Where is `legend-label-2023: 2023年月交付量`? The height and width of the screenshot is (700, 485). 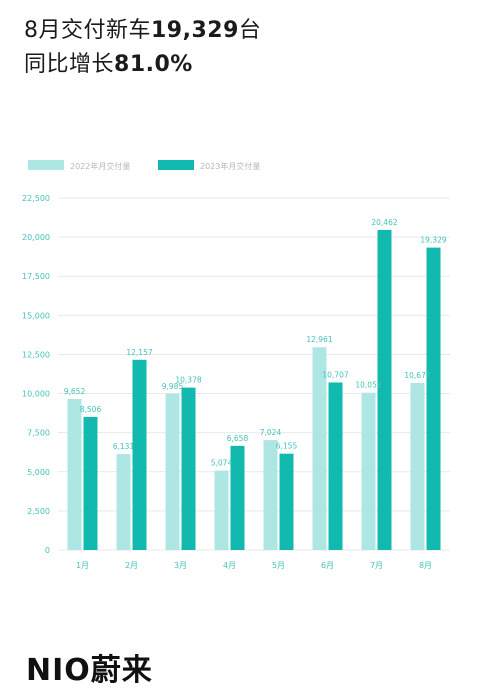
legend-label-2023: 2023年月交付量 is located at coordinates (230, 166).